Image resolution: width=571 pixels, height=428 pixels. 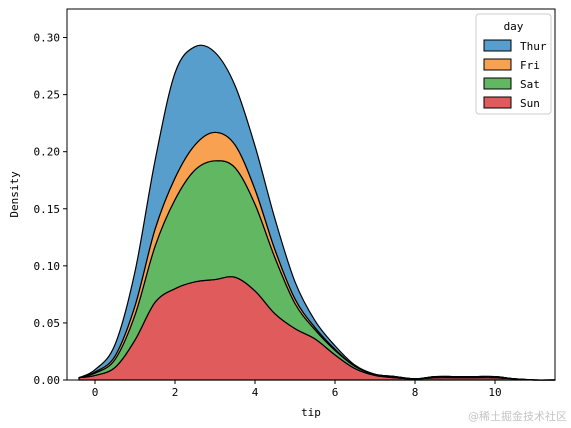 I want to click on legend-label-thur: Thur, so click(x=533, y=46).